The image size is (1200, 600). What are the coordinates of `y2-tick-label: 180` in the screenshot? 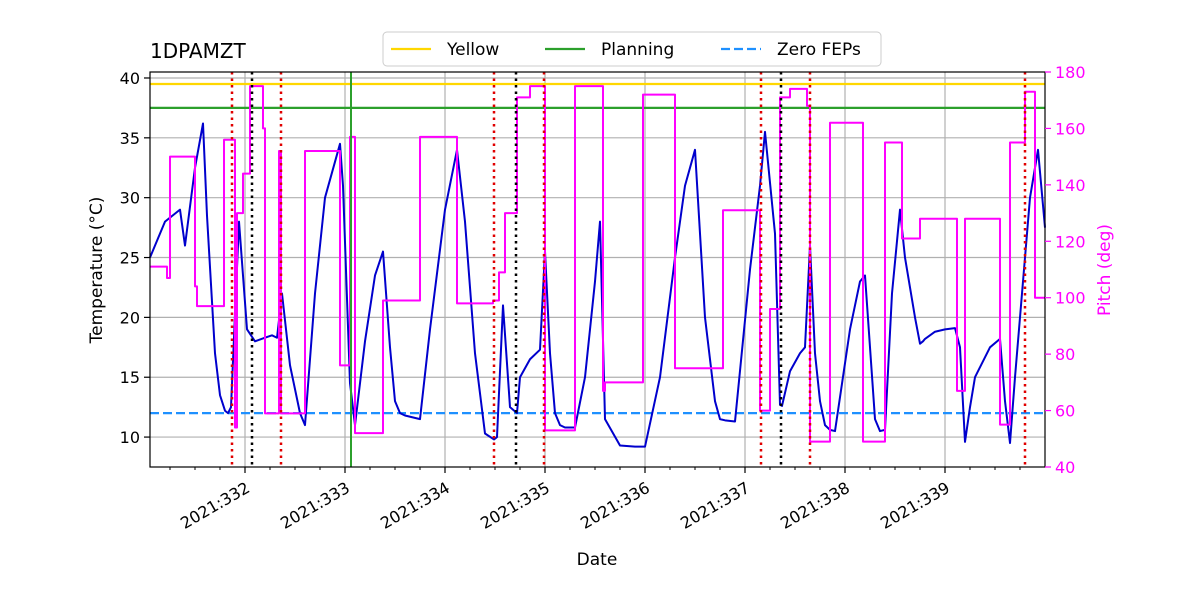 It's located at (1070, 72).